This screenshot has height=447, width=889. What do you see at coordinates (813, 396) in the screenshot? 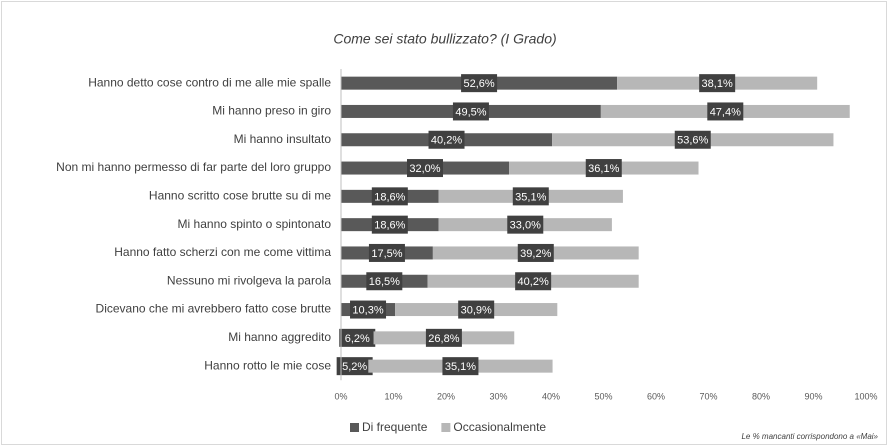
I see `x-tick-label: 90%` at bounding box center [813, 396].